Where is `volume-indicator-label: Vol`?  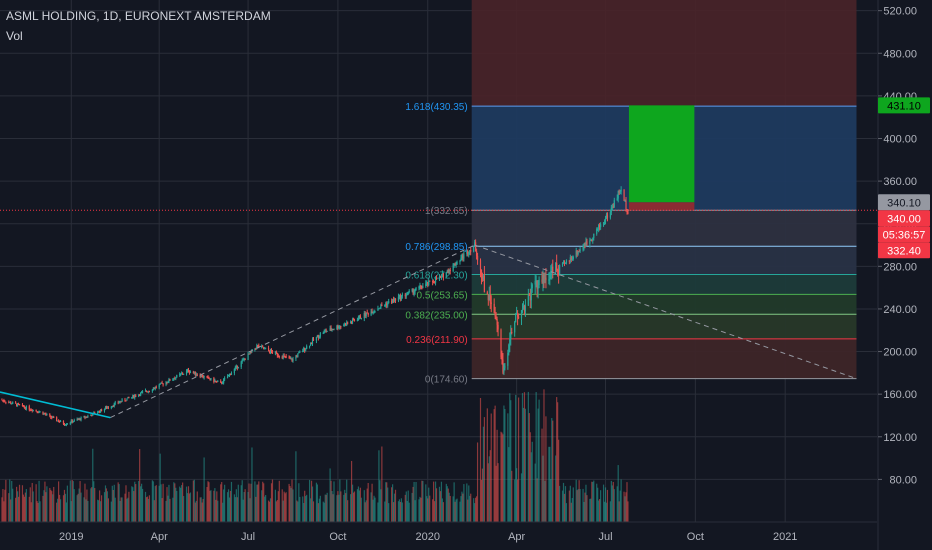
volume-indicator-label: Vol is located at coordinates (14, 36).